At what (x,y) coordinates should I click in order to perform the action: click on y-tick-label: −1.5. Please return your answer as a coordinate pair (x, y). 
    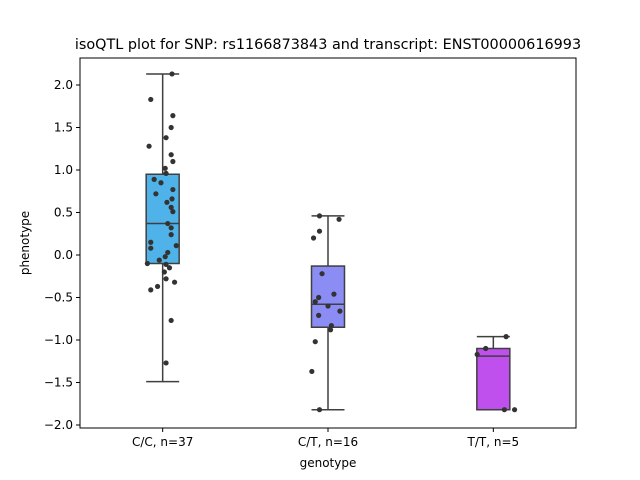
    Looking at the image, I should click on (58, 383).